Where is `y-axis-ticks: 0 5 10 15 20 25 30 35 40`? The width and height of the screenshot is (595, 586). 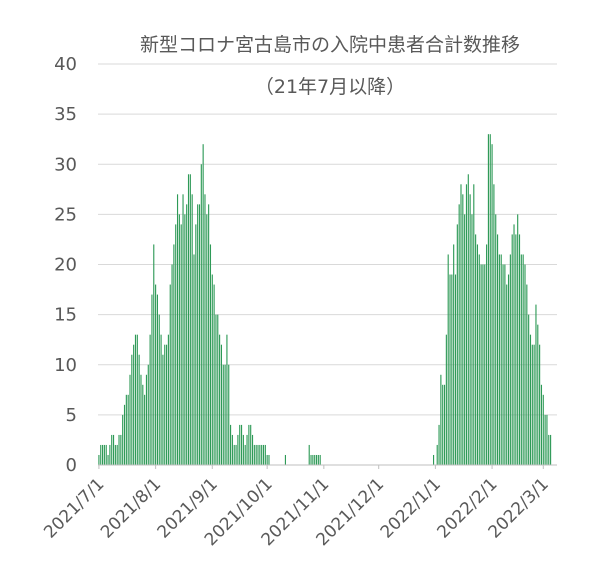 y-axis-ticks: 0 5 10 15 20 25 30 35 40 is located at coordinates (65, 265).